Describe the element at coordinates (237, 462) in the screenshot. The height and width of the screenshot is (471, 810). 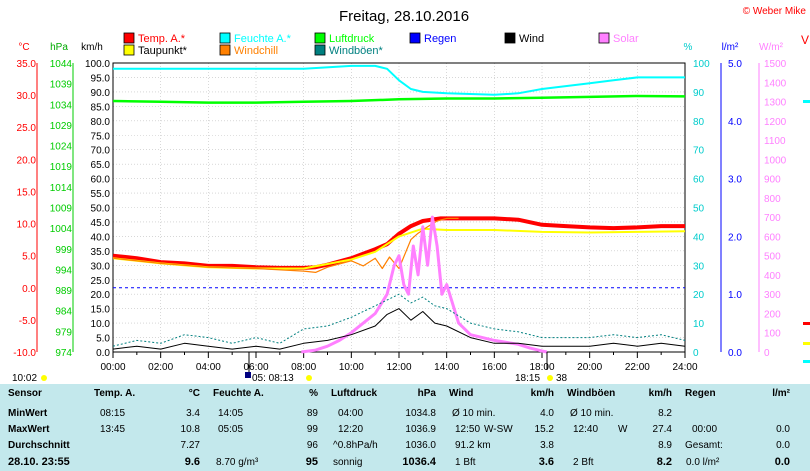
I see `current-hum-extra: 8.70 g/m³` at that location.